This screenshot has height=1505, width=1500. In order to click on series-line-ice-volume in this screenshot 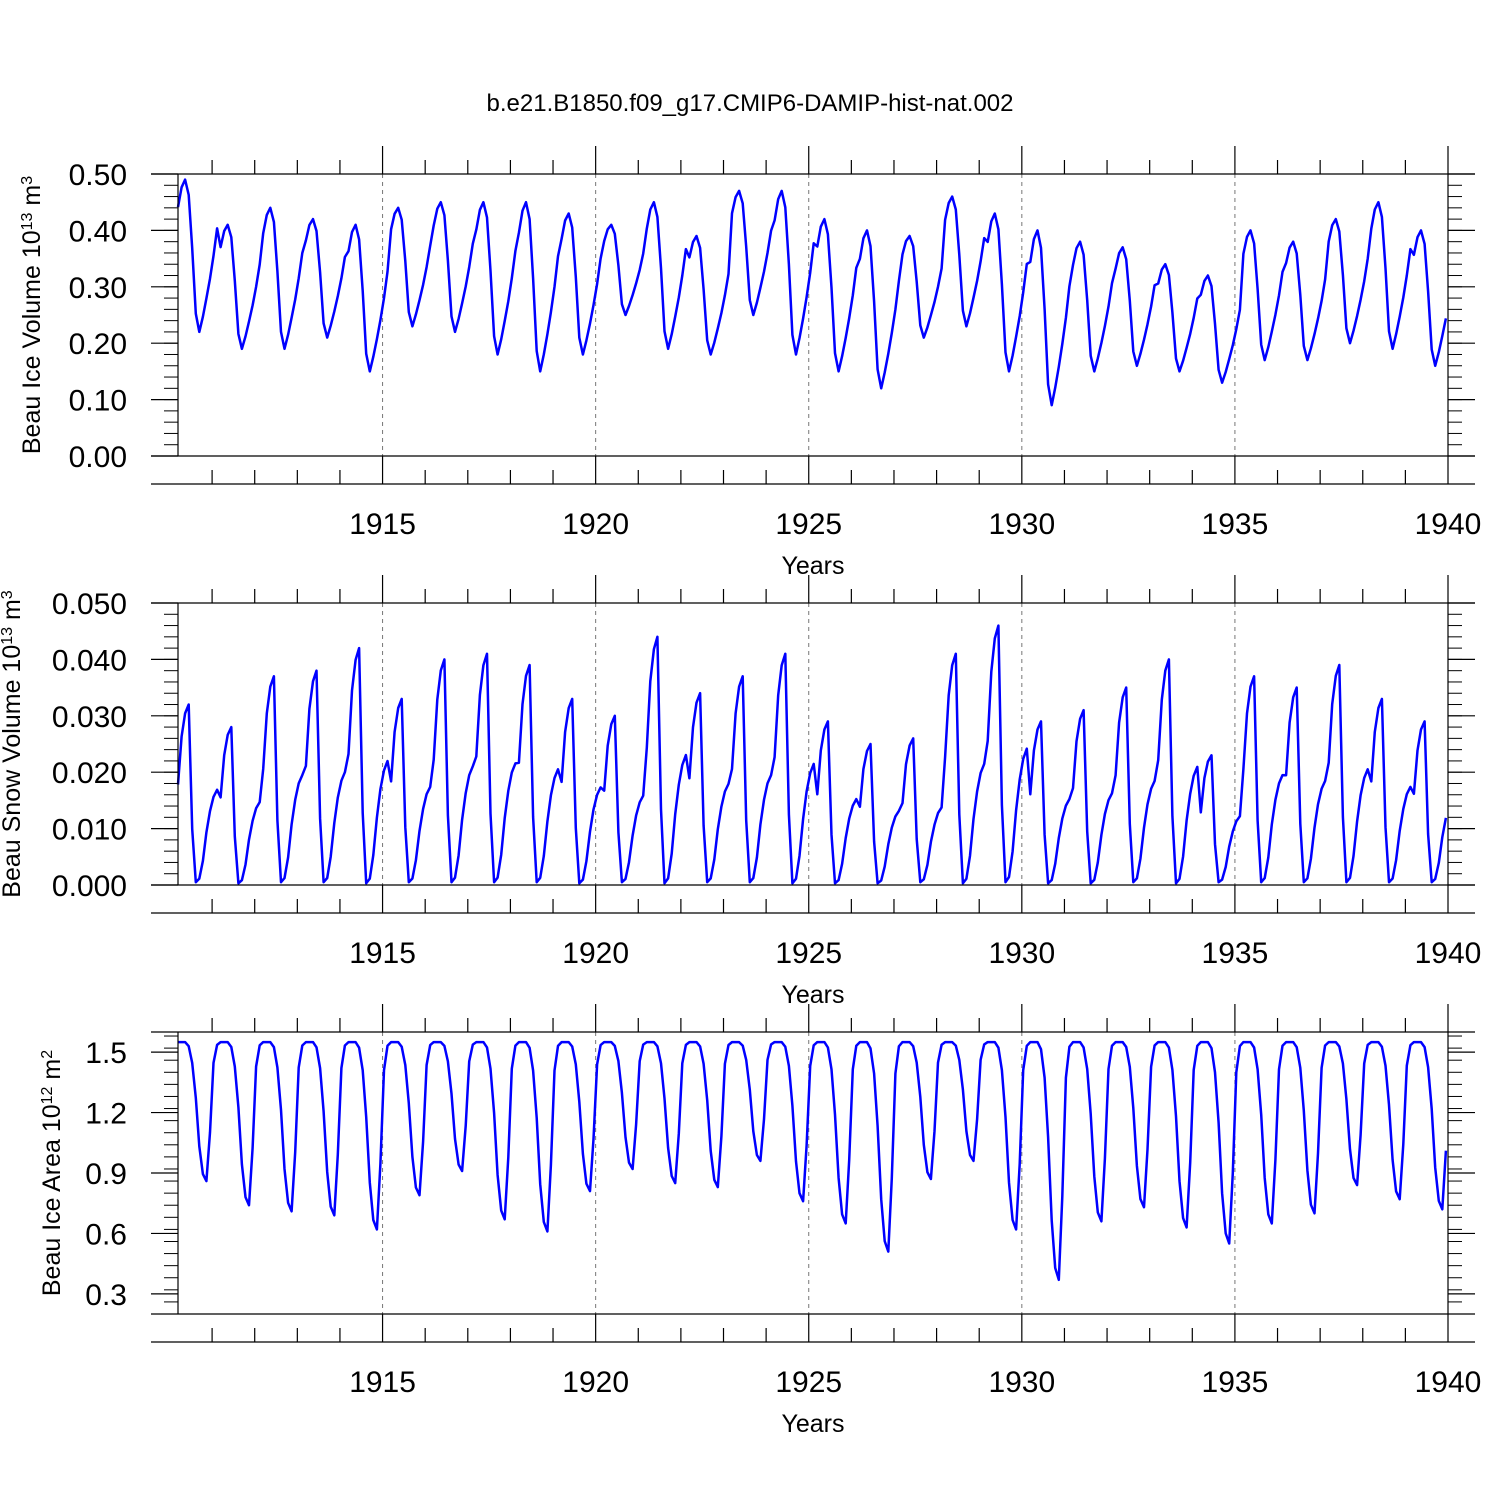, I will do `click(812, 292)`.